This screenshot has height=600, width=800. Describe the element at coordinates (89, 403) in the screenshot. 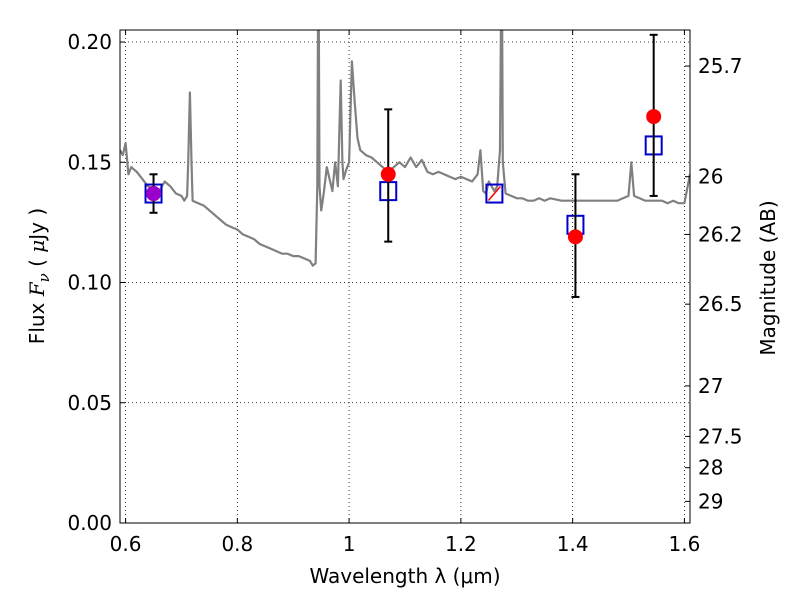

I see `y-tick-label: 0.05` at that location.